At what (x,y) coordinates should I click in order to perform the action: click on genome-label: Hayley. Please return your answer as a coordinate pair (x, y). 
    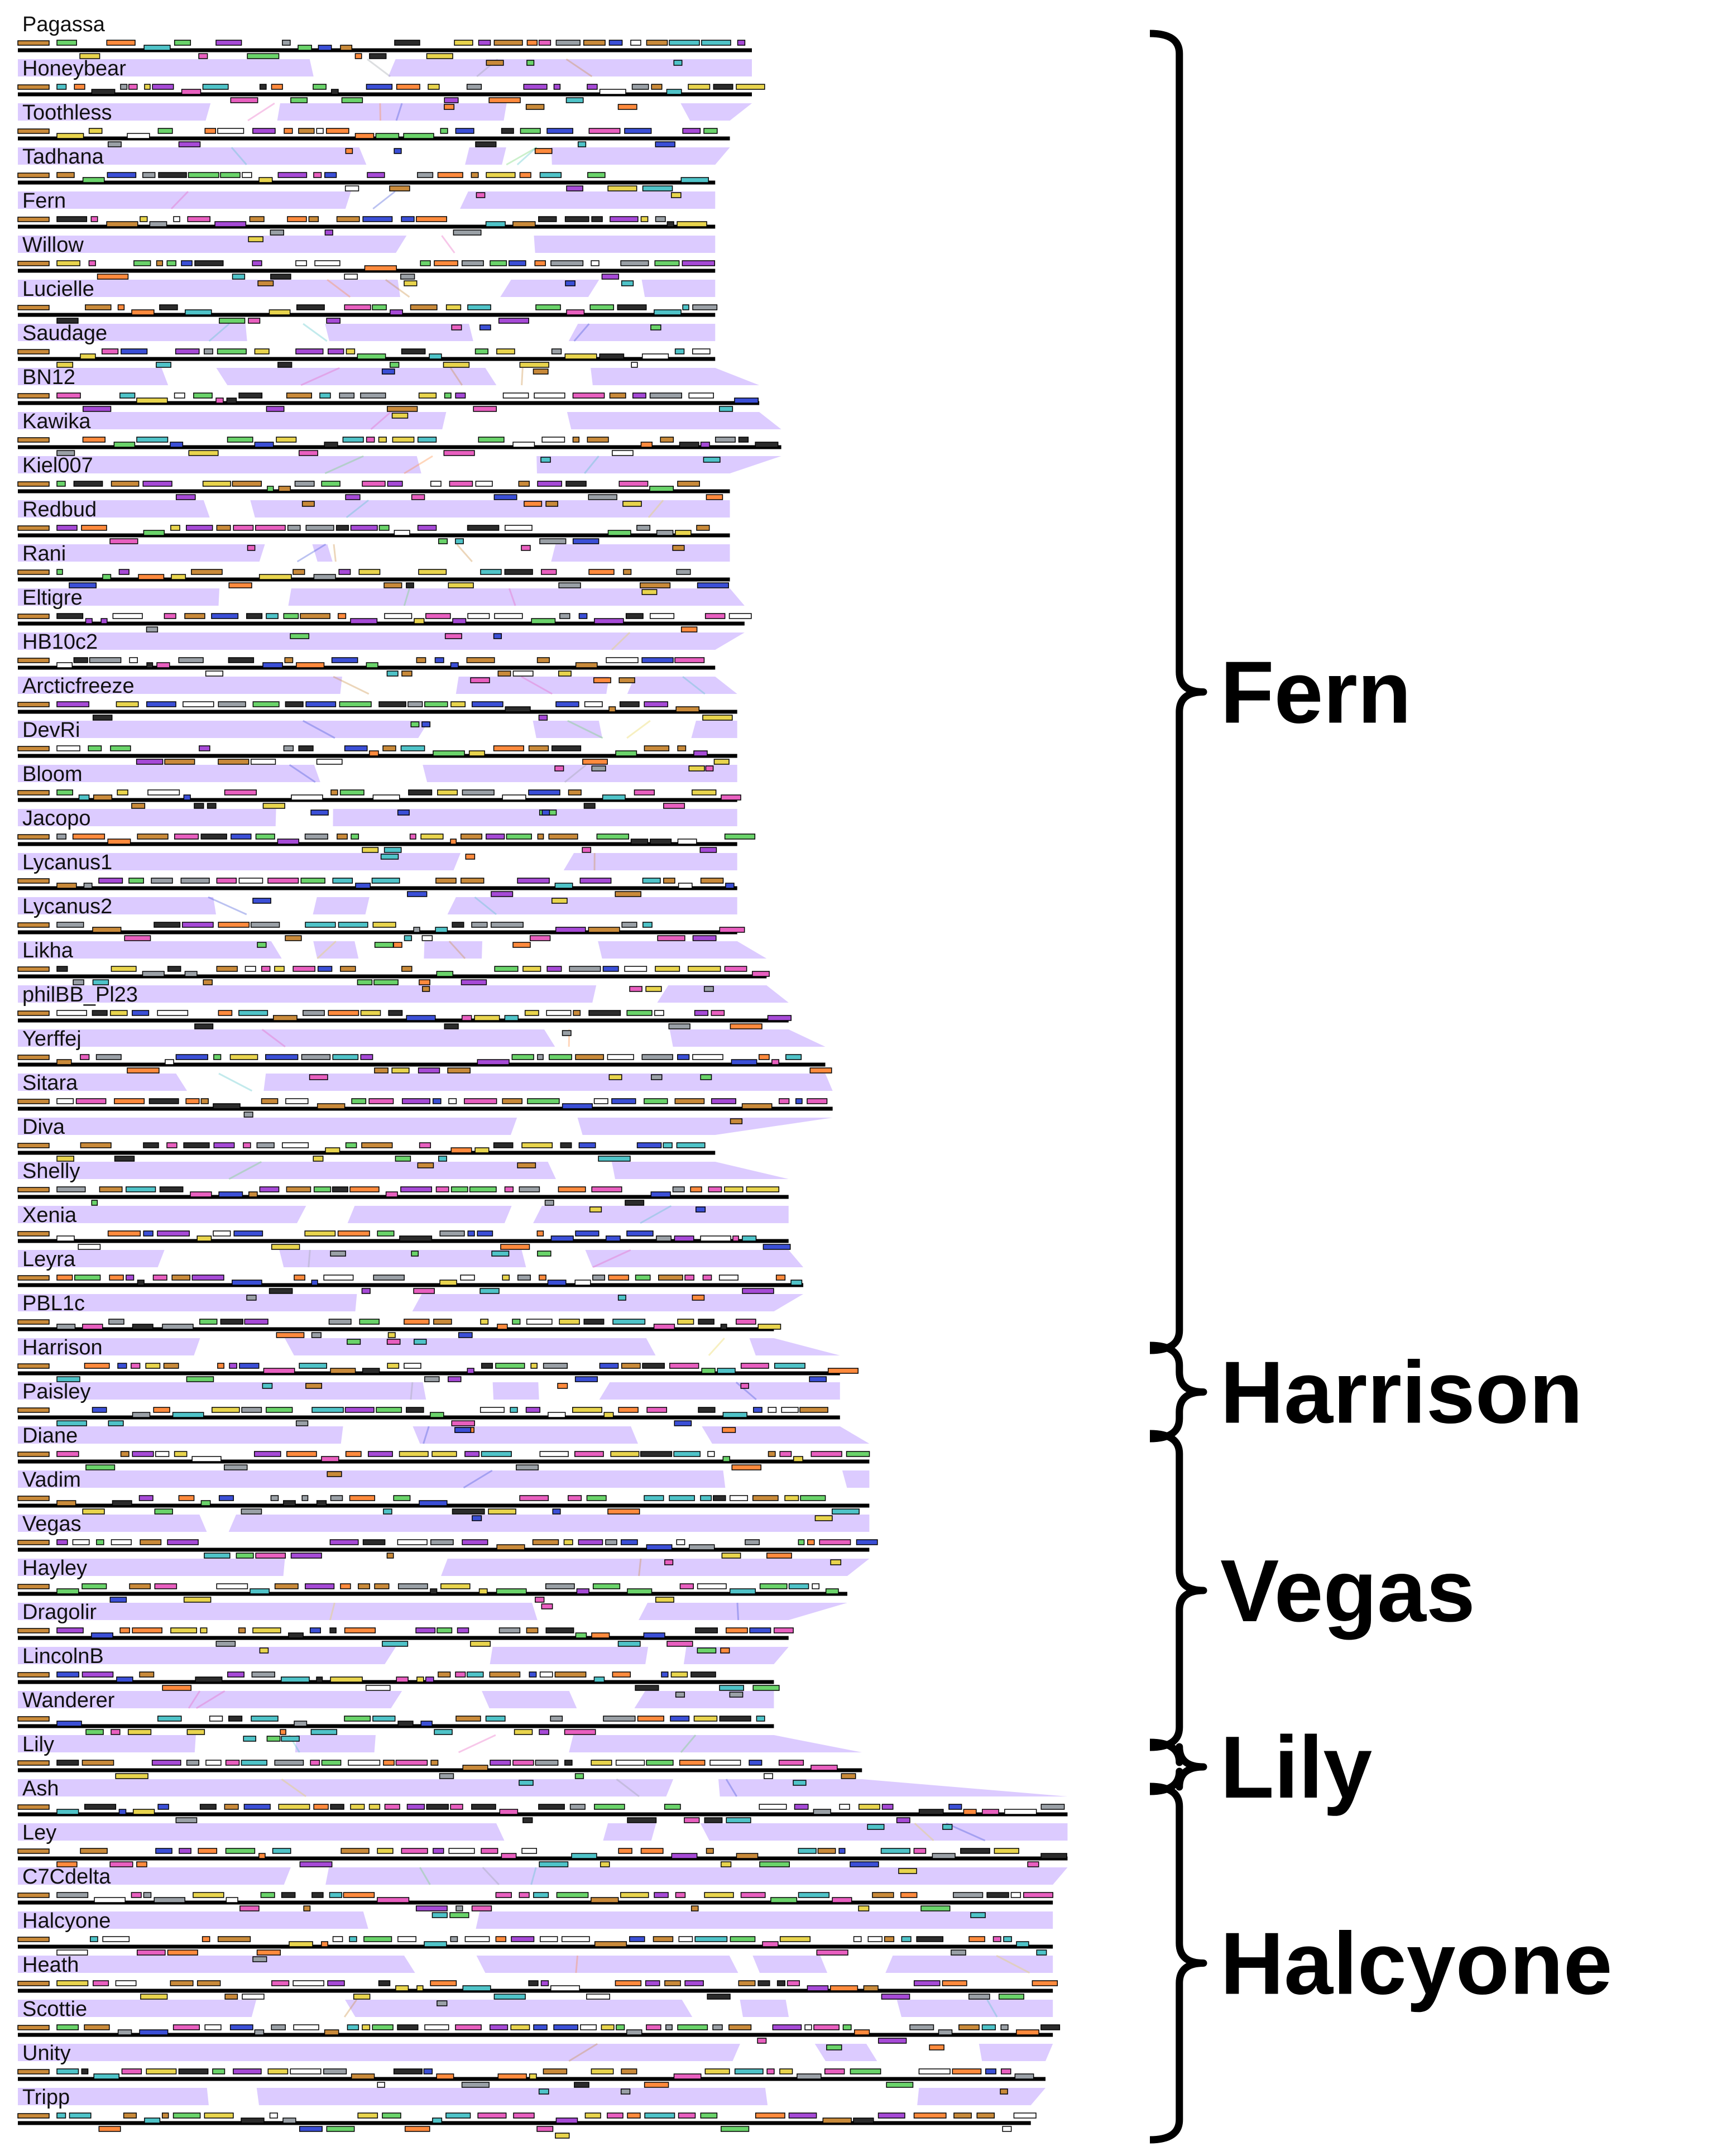
    Looking at the image, I should click on (54, 1568).